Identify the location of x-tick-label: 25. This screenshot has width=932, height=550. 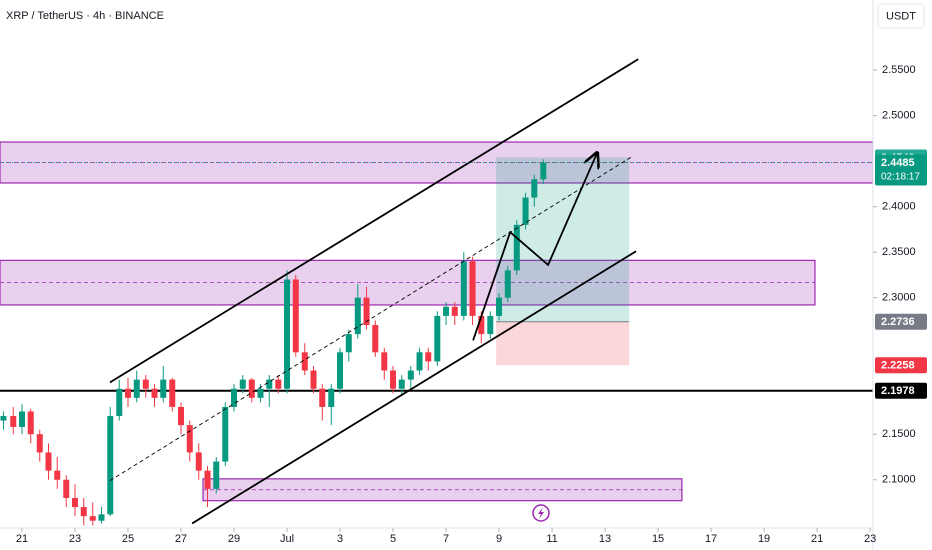
(128, 539).